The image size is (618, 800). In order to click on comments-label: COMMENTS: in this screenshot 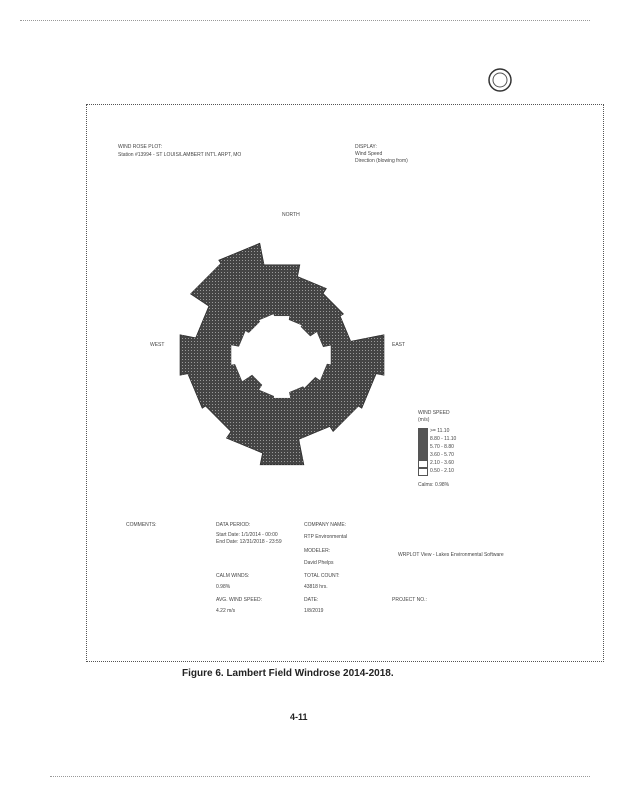, I will do `click(141, 525)`.